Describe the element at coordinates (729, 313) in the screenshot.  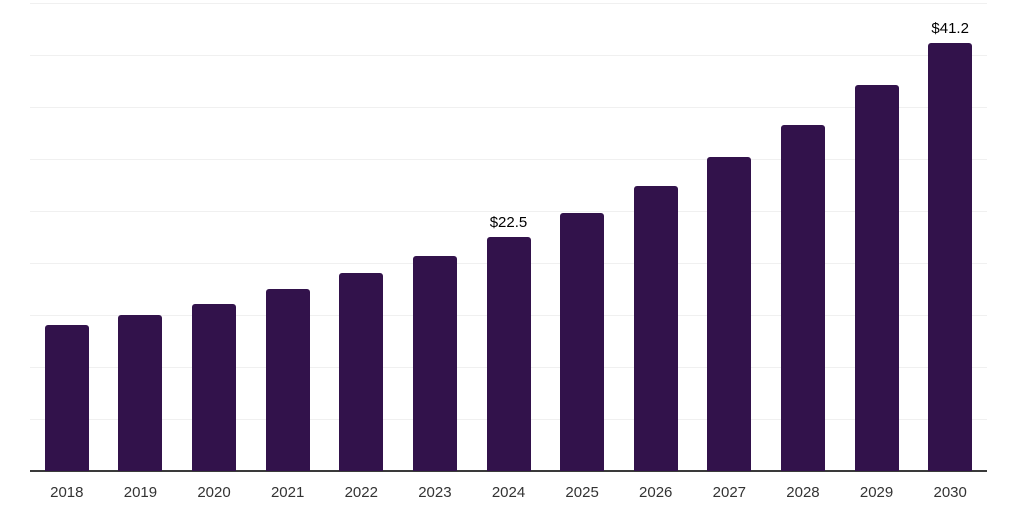
I see `bar-2027` at that location.